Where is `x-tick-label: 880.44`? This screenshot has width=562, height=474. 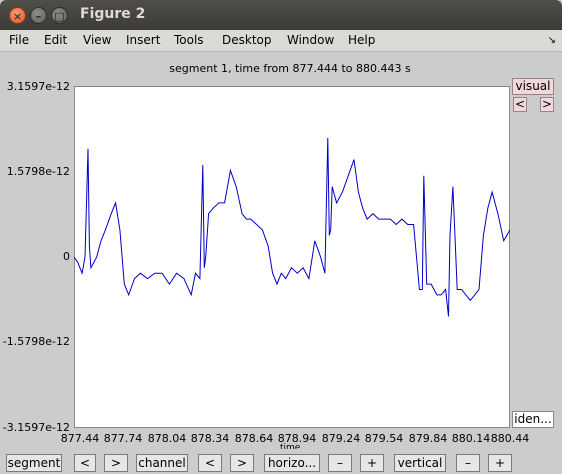
x-tick-label: 880.44 is located at coordinates (510, 438).